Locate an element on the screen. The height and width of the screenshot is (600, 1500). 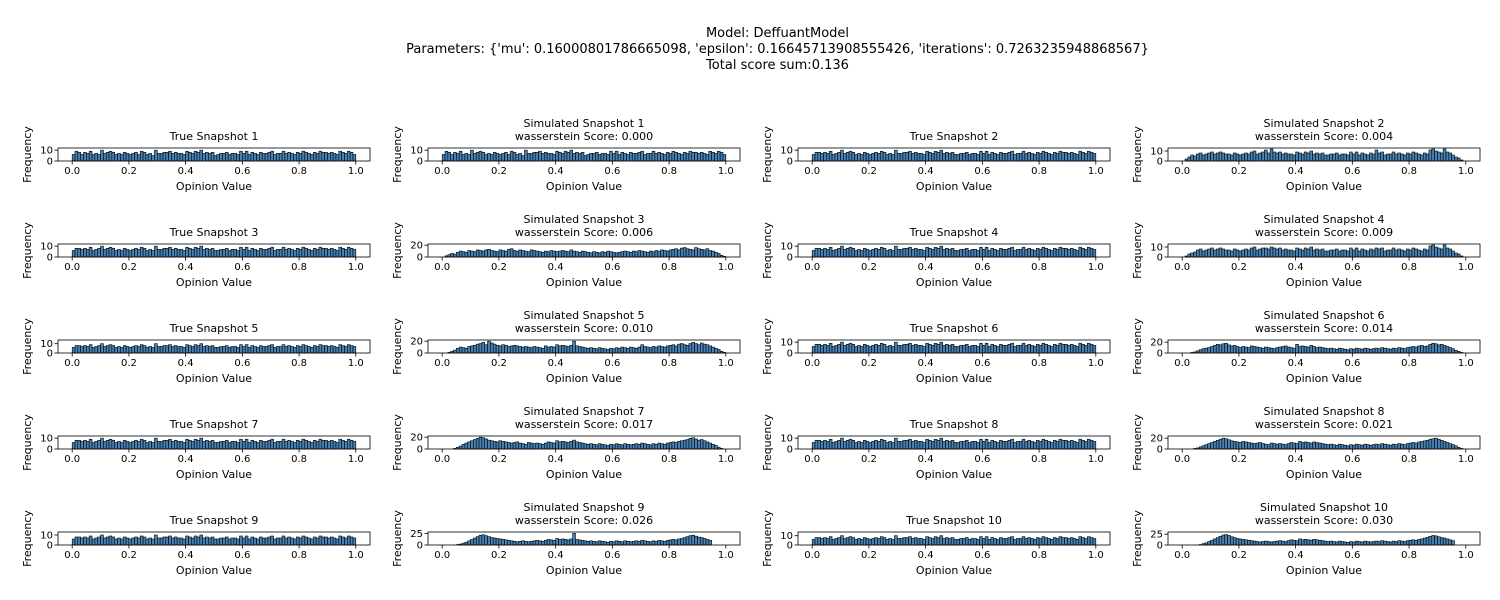
y-tick-label: 0 is located at coordinates (1160, 546).